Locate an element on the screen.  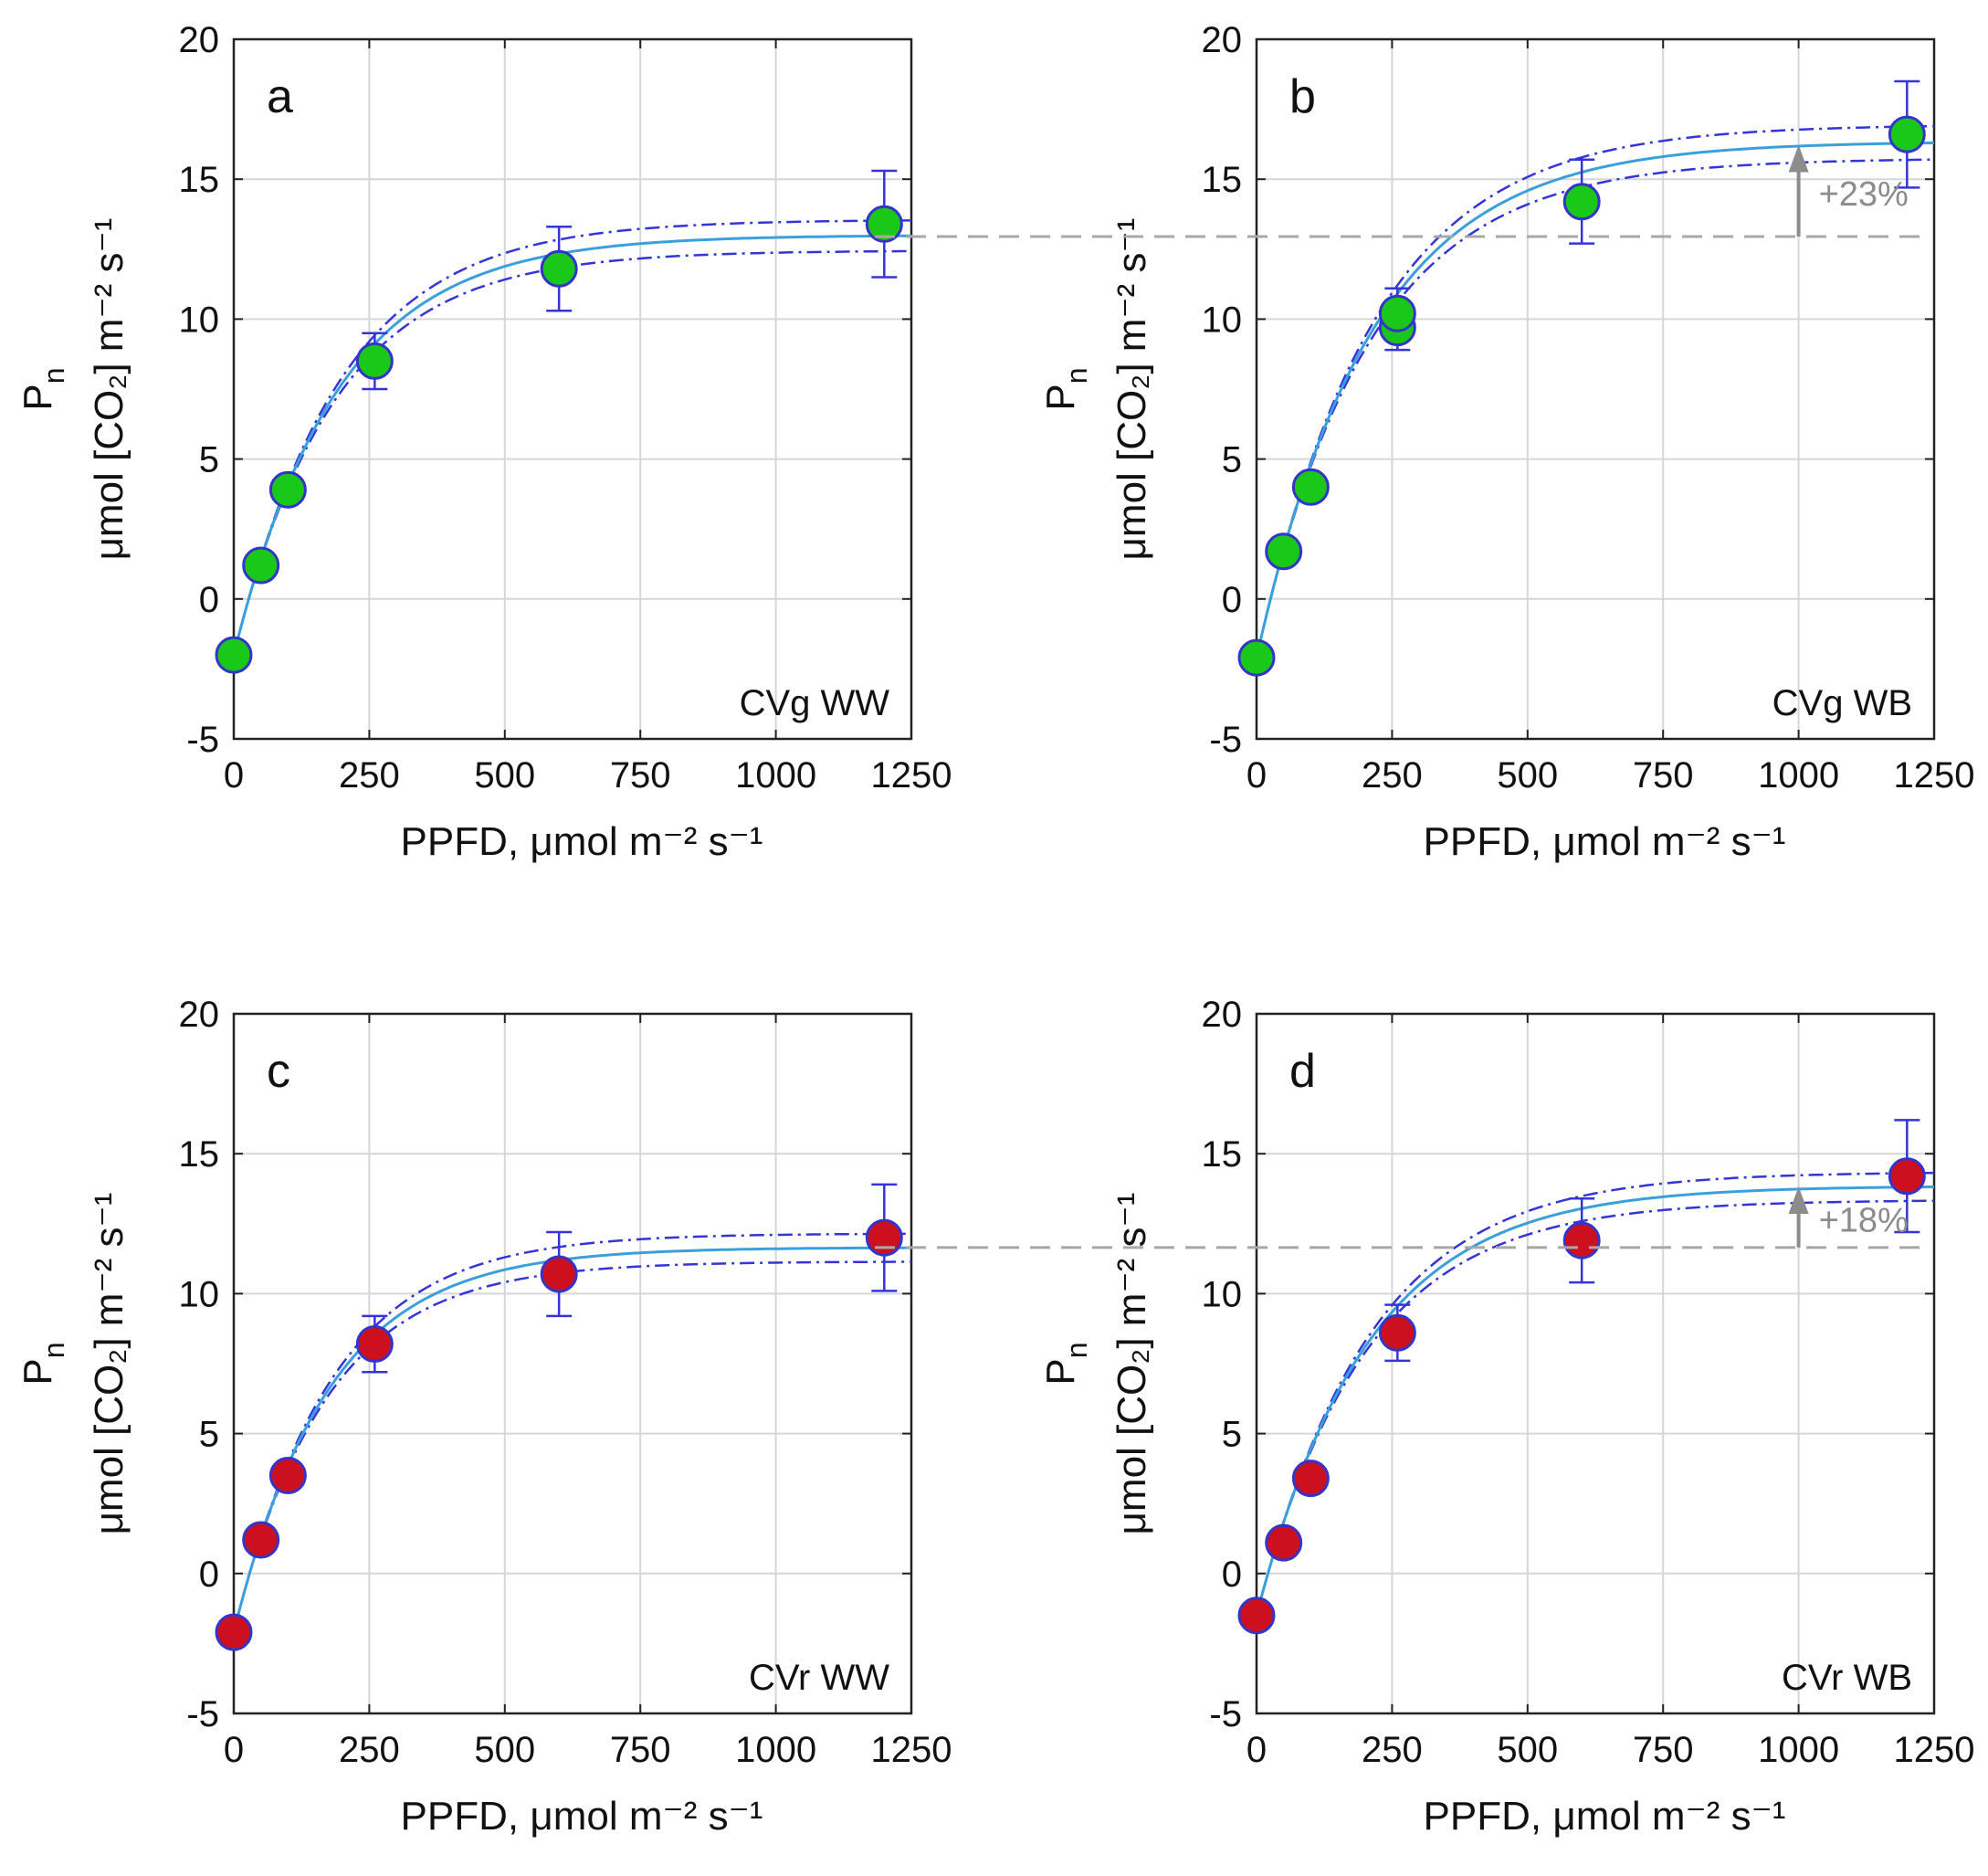
y-tick-label: 5 is located at coordinates (209, 460).